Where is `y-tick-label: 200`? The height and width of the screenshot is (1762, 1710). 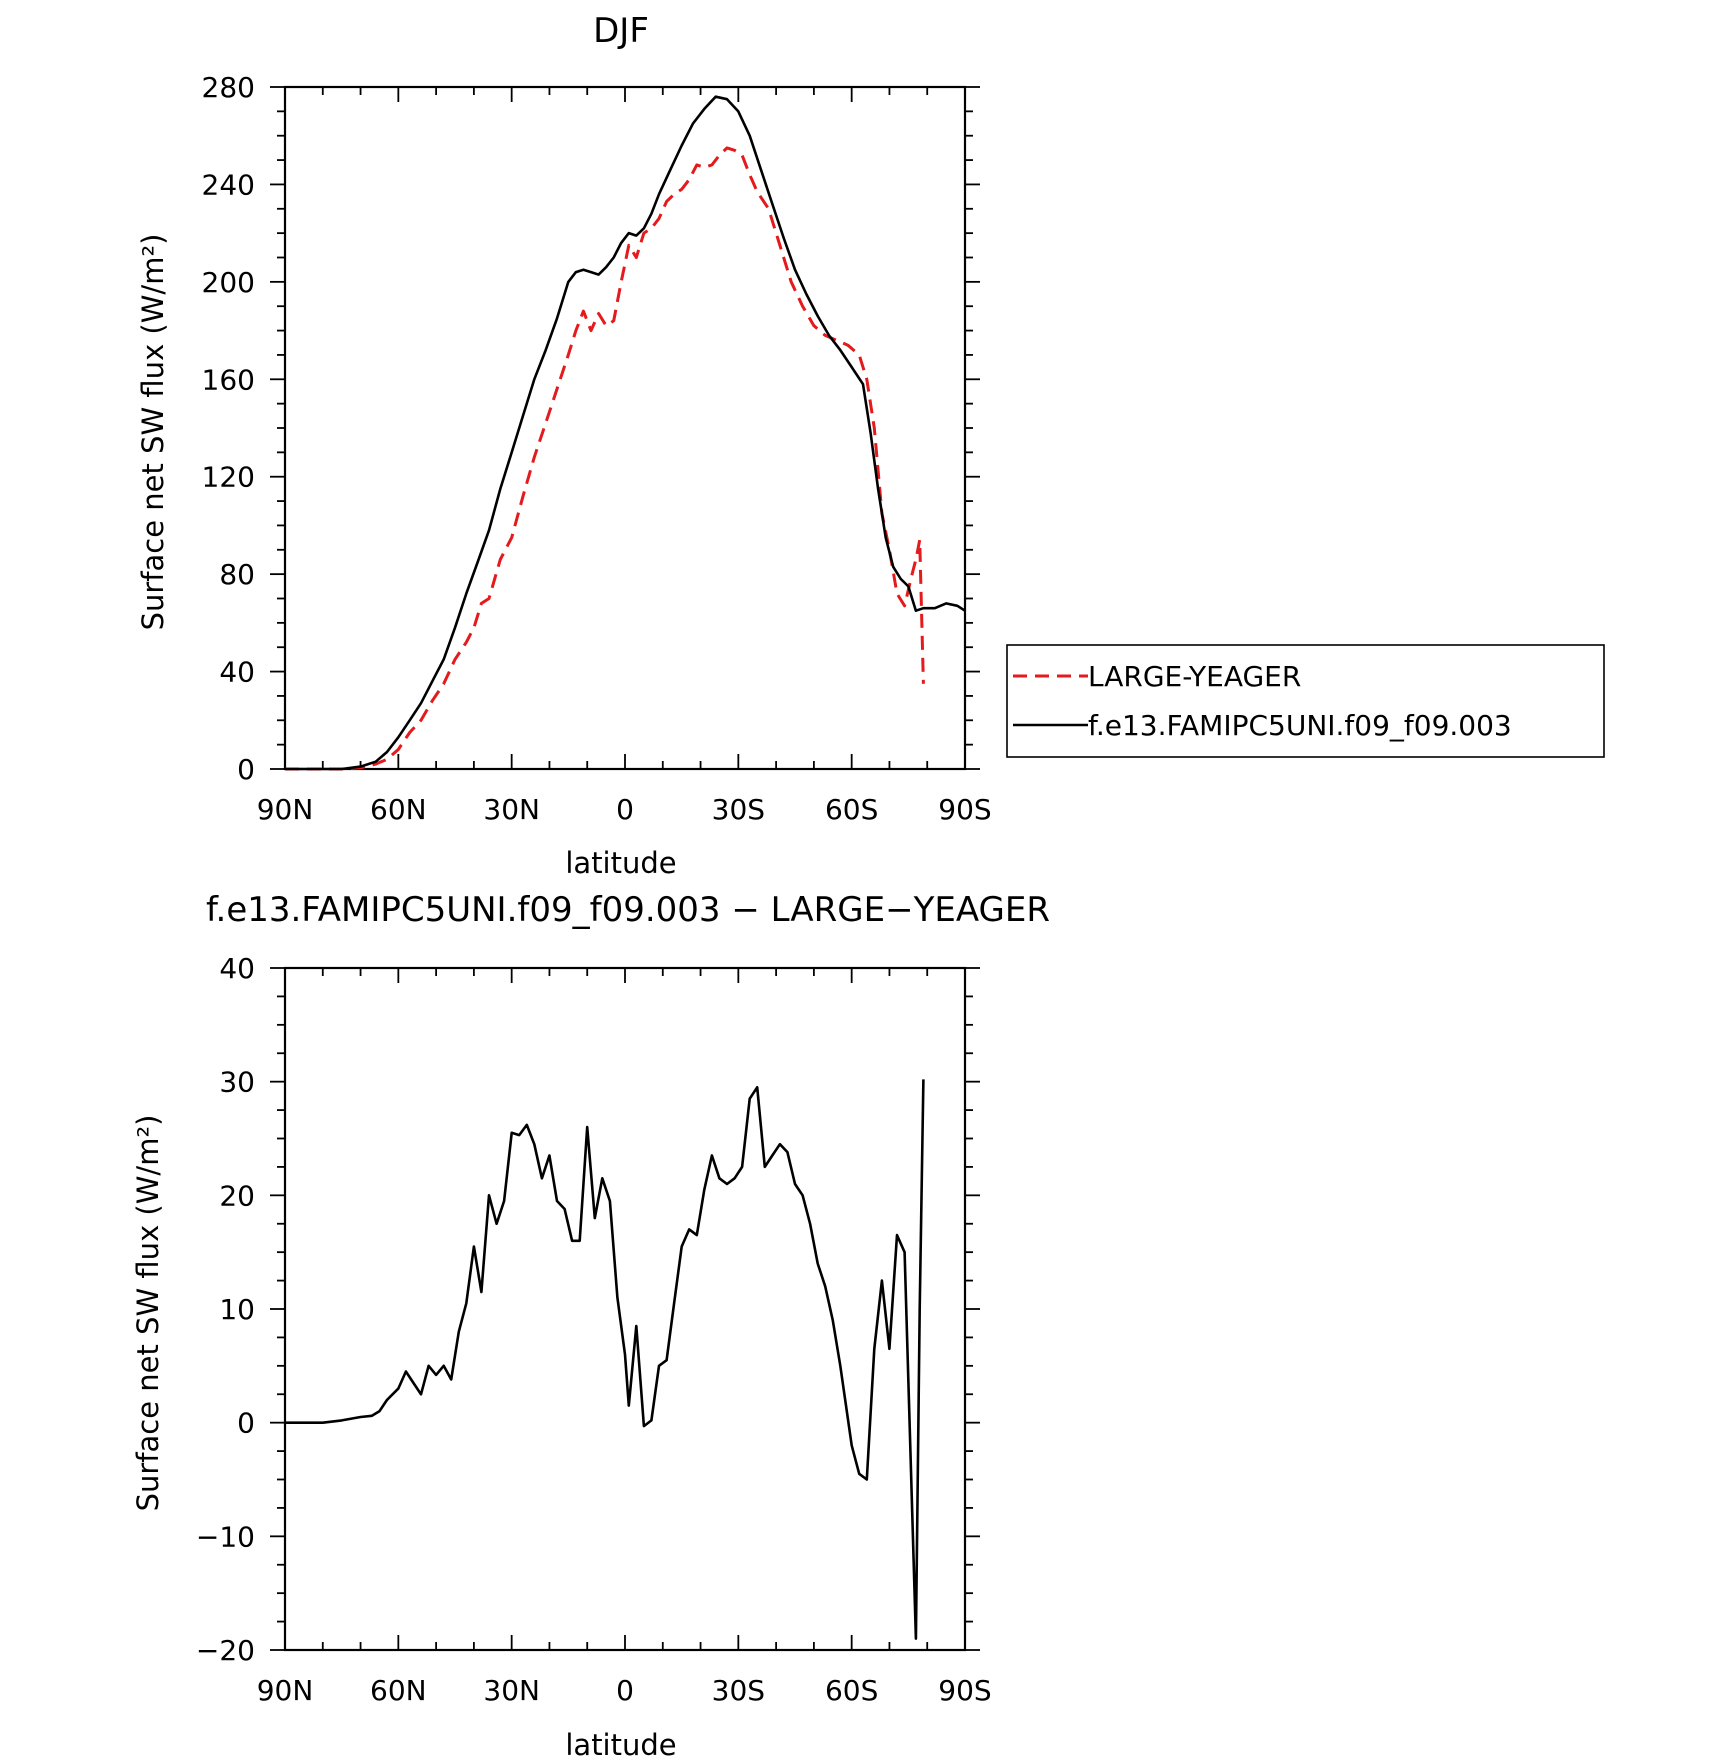 y-tick-label: 200 is located at coordinates (228, 282).